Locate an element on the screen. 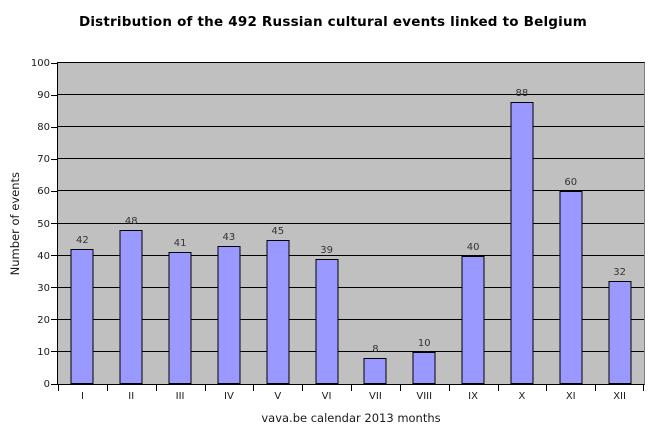  x-axis-label-III: III is located at coordinates (180, 396).